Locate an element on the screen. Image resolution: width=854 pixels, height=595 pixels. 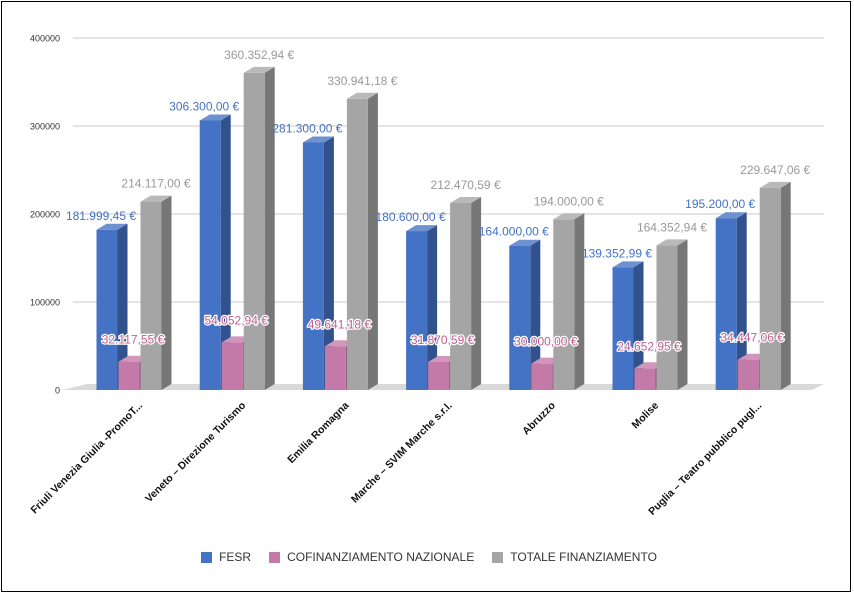
bar-totale-finanziamento-3-side is located at coordinates (476, 293).